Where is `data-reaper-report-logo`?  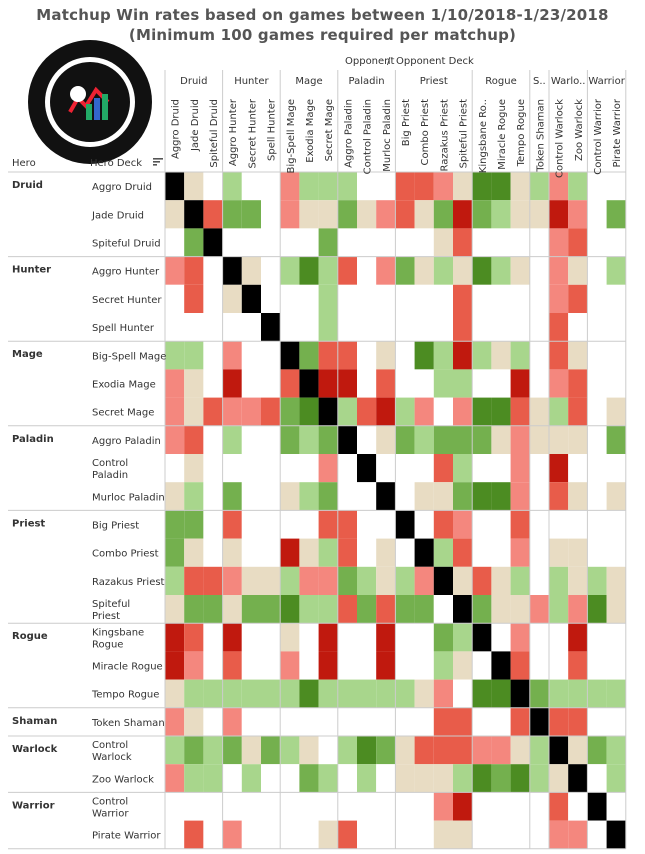
data-reaper-report-logo is located at coordinates (90, 102).